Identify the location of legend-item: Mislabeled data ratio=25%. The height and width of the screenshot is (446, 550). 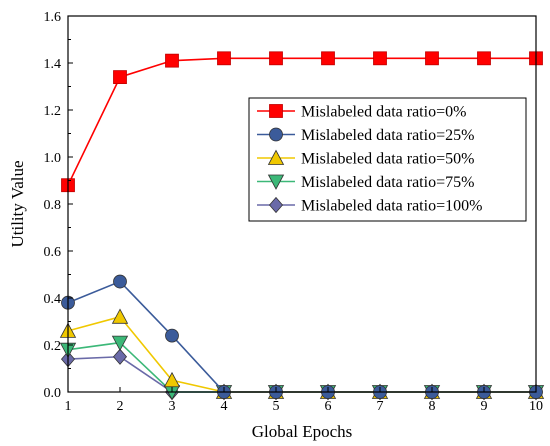
(365, 135).